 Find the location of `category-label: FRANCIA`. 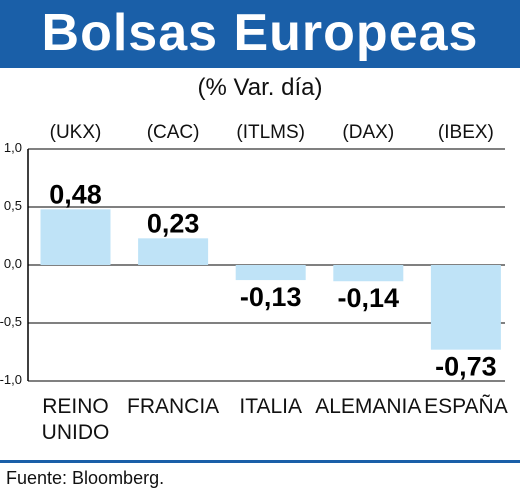

category-label: FRANCIA is located at coordinates (173, 406).